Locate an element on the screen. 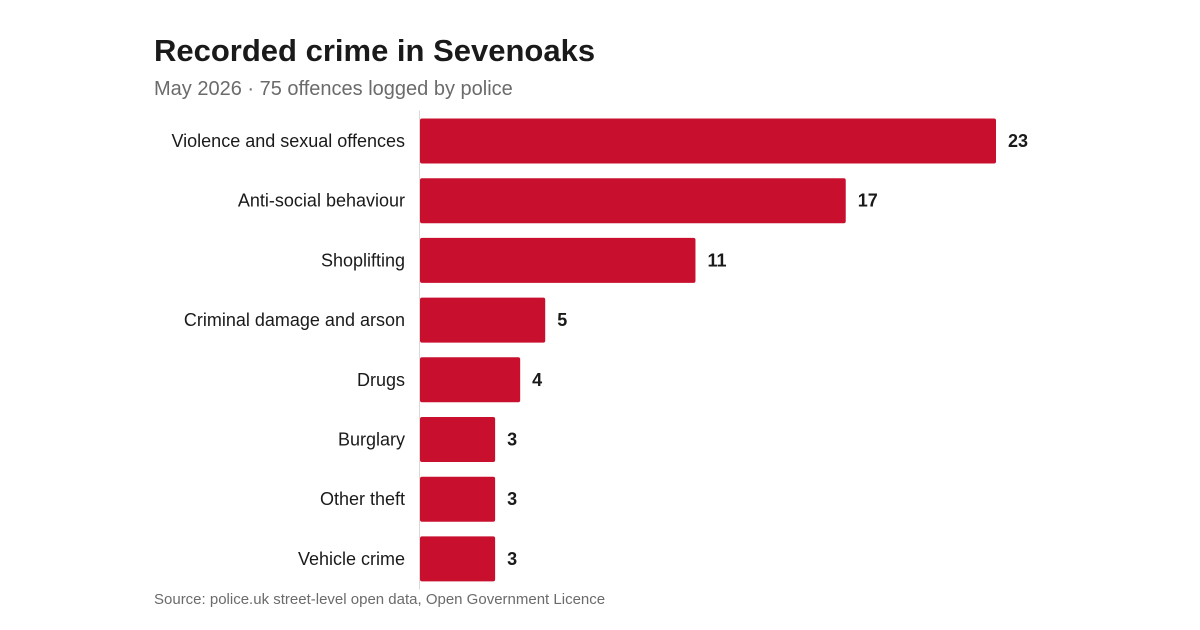 This screenshot has height=630, width=1200. value-label-other-theft: 3 is located at coordinates (512, 499).